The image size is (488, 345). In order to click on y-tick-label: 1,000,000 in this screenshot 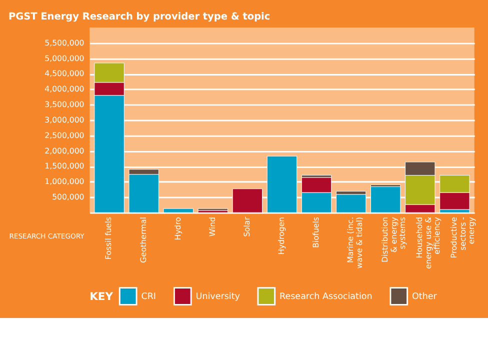, I will do `click(64, 181)`.